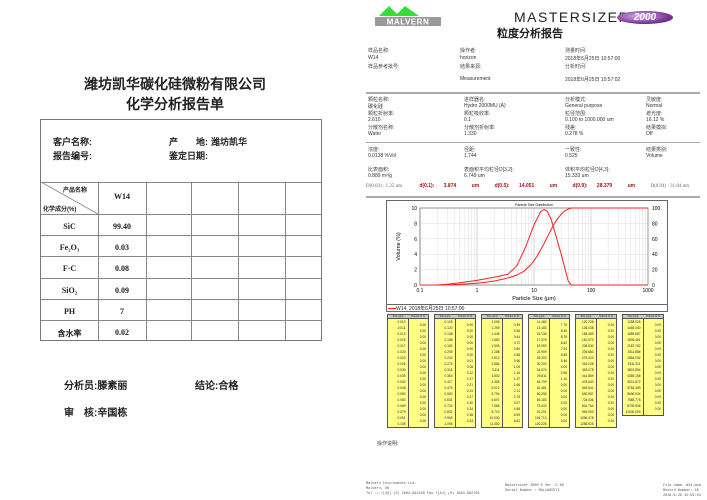  What do you see at coordinates (408, 407) in the screenshot?
I see `table-row: 0.069 0.00` at bounding box center [408, 407].